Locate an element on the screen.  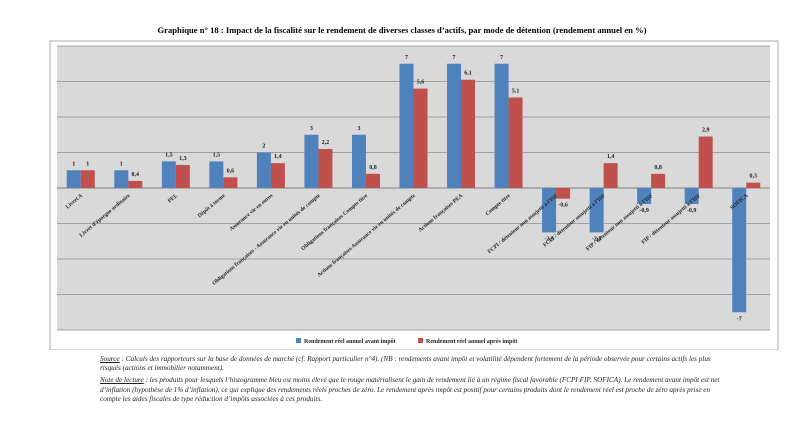
data-label: 0,4 is located at coordinates (136, 175).